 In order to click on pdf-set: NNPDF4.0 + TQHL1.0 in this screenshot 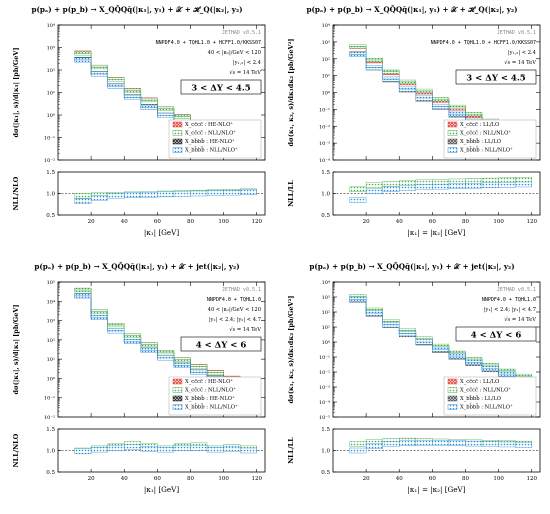, I will do `click(509, 300)`.